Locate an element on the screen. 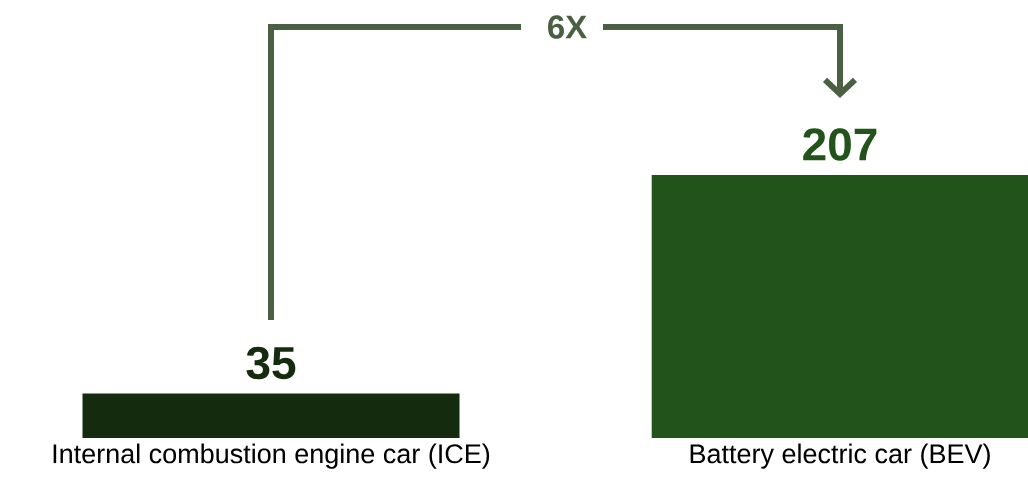 This screenshot has height=483, width=1028. text: 6X is located at coordinates (567, 27).